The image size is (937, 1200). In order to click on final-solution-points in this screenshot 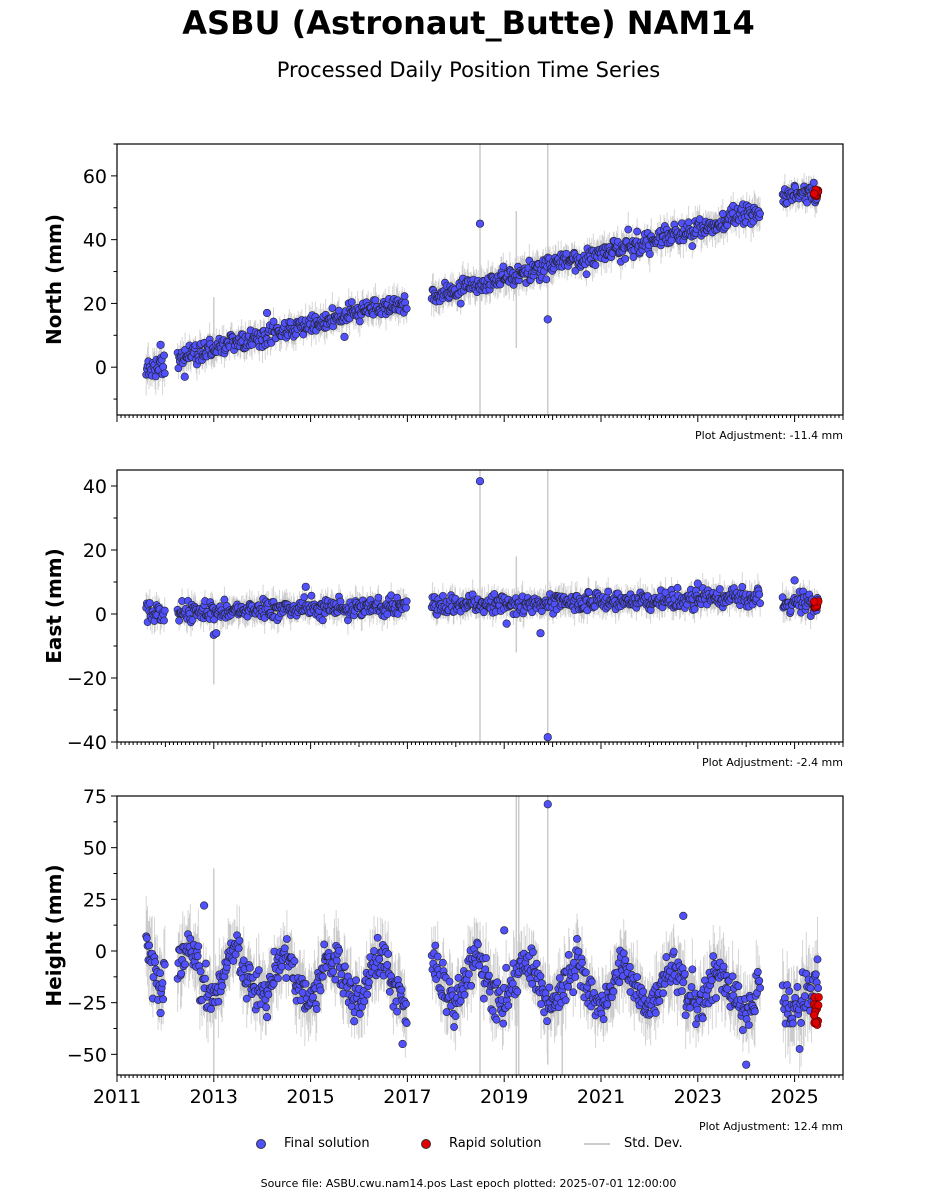, I will do `click(482, 279)`.